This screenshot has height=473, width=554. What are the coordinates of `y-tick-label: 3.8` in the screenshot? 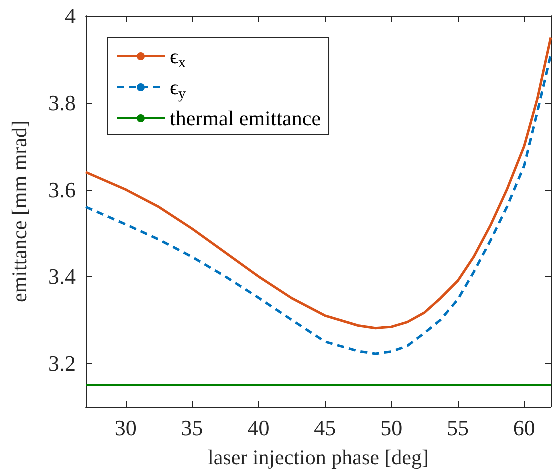 It's located at (62, 103).